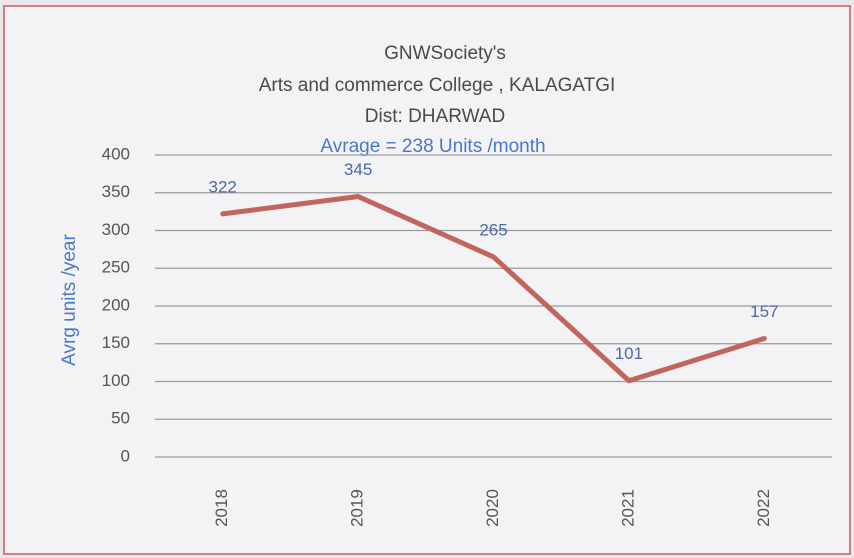  I want to click on chart-subtitle: Avrage = 238 Units /month, so click(432, 146).